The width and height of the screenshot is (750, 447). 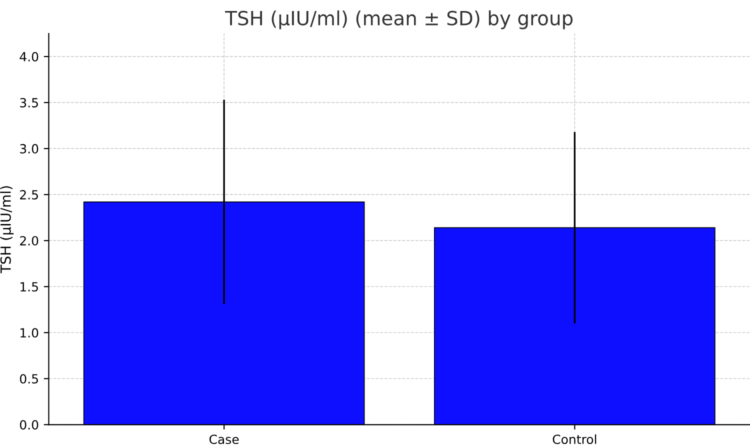 What do you see at coordinates (29, 241) in the screenshot?
I see `y-tick-label: 2.0` at bounding box center [29, 241].